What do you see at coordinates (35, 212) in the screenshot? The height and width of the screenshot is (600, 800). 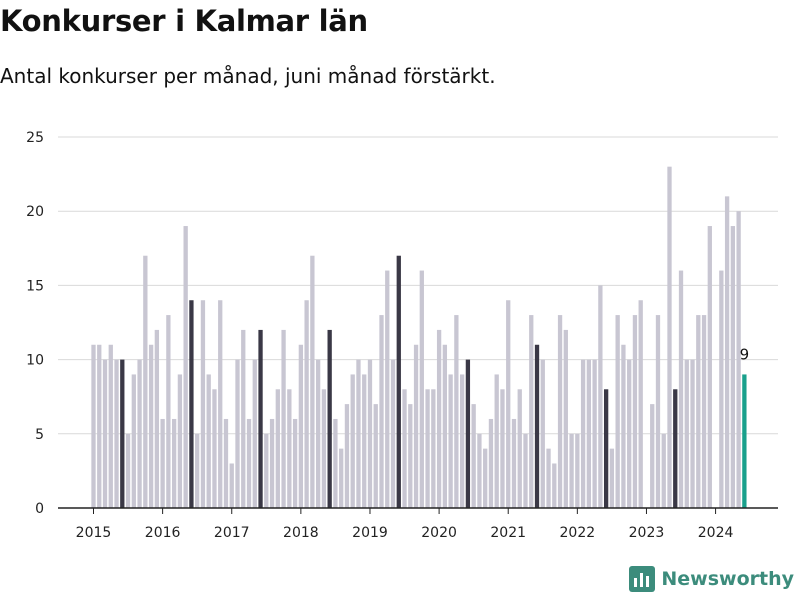 I see `y-tick-label: 20` at bounding box center [35, 212].